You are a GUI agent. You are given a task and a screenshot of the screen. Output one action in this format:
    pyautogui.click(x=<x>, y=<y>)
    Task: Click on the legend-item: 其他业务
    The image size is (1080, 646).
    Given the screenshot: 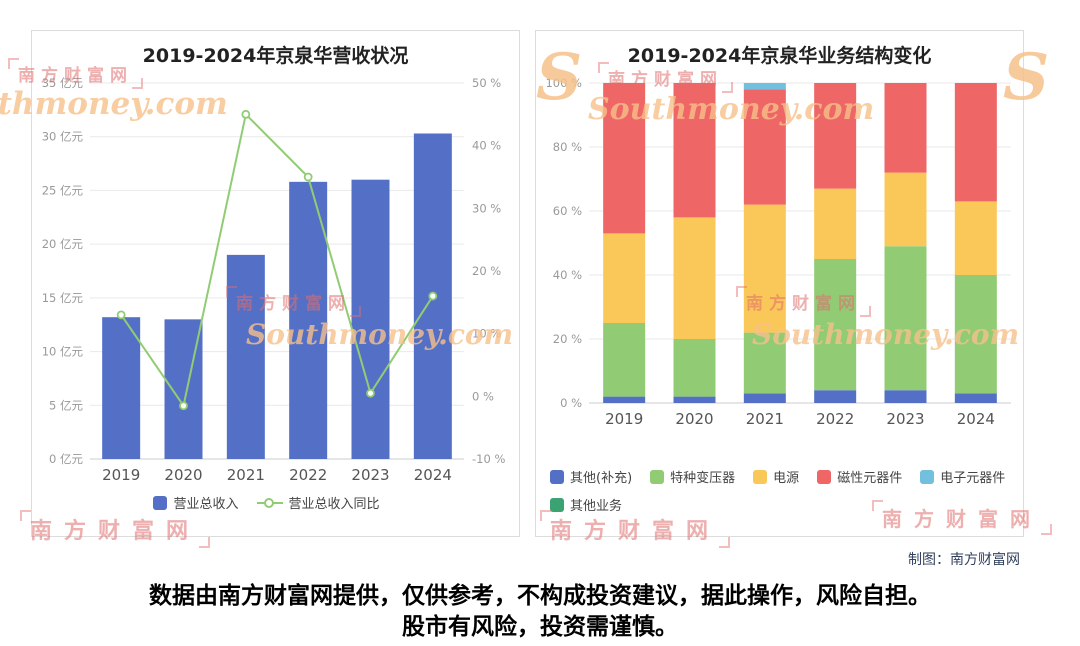 What is the action you would take?
    pyautogui.click(x=586, y=504)
    